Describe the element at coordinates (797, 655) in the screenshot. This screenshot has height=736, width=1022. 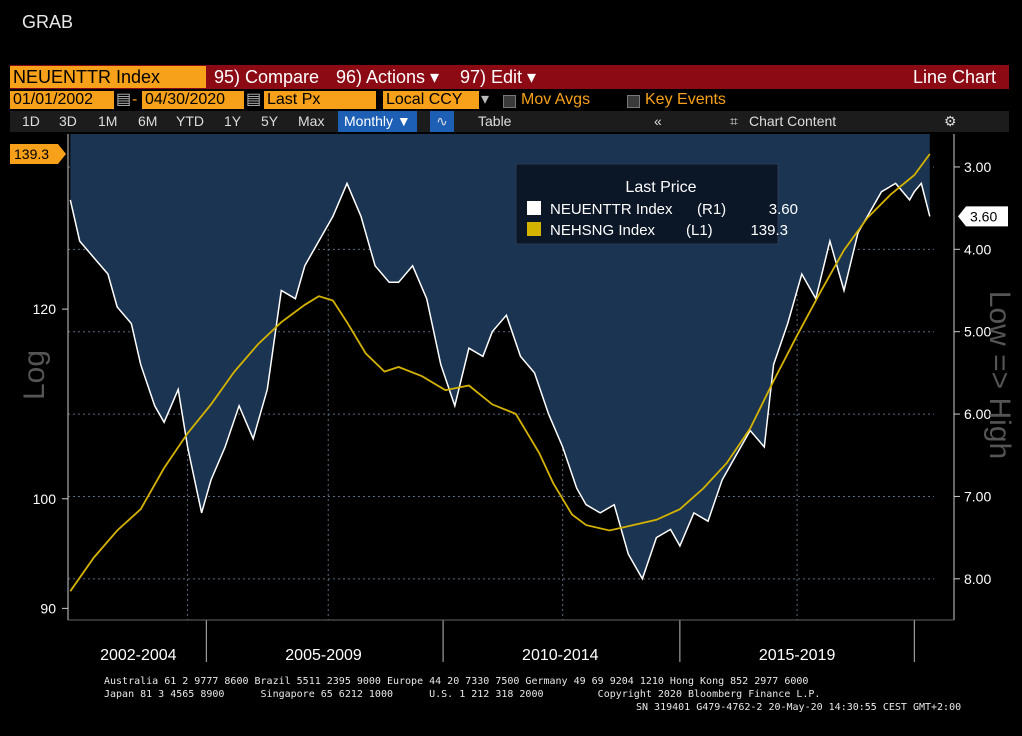
I see `x-period-label: 2015-2019` at that location.